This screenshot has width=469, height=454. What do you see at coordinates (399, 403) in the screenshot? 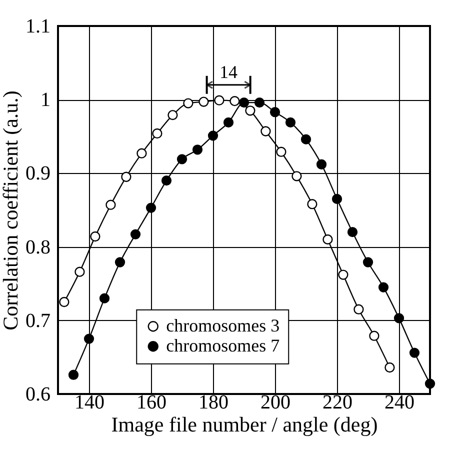
I see `x-tick-label: 240` at bounding box center [399, 403].